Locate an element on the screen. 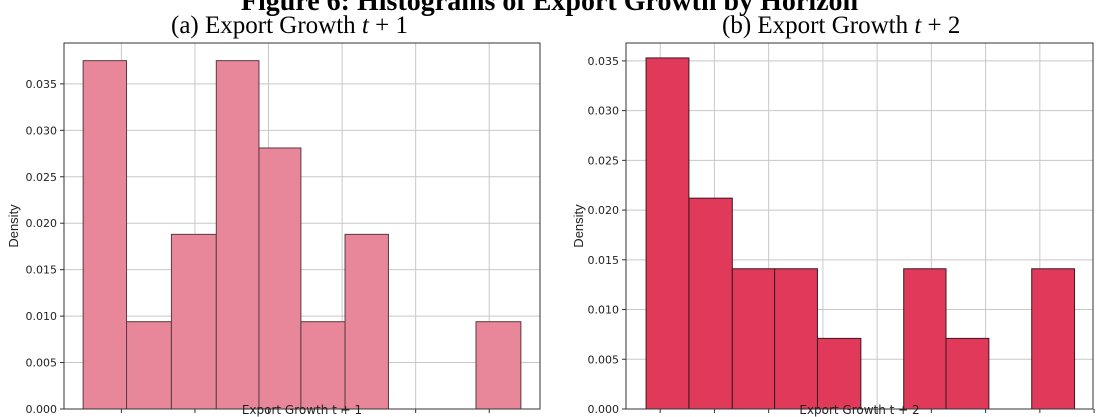 This screenshot has width=1099, height=417. panel-b-title-var: t is located at coordinates (918, 25).